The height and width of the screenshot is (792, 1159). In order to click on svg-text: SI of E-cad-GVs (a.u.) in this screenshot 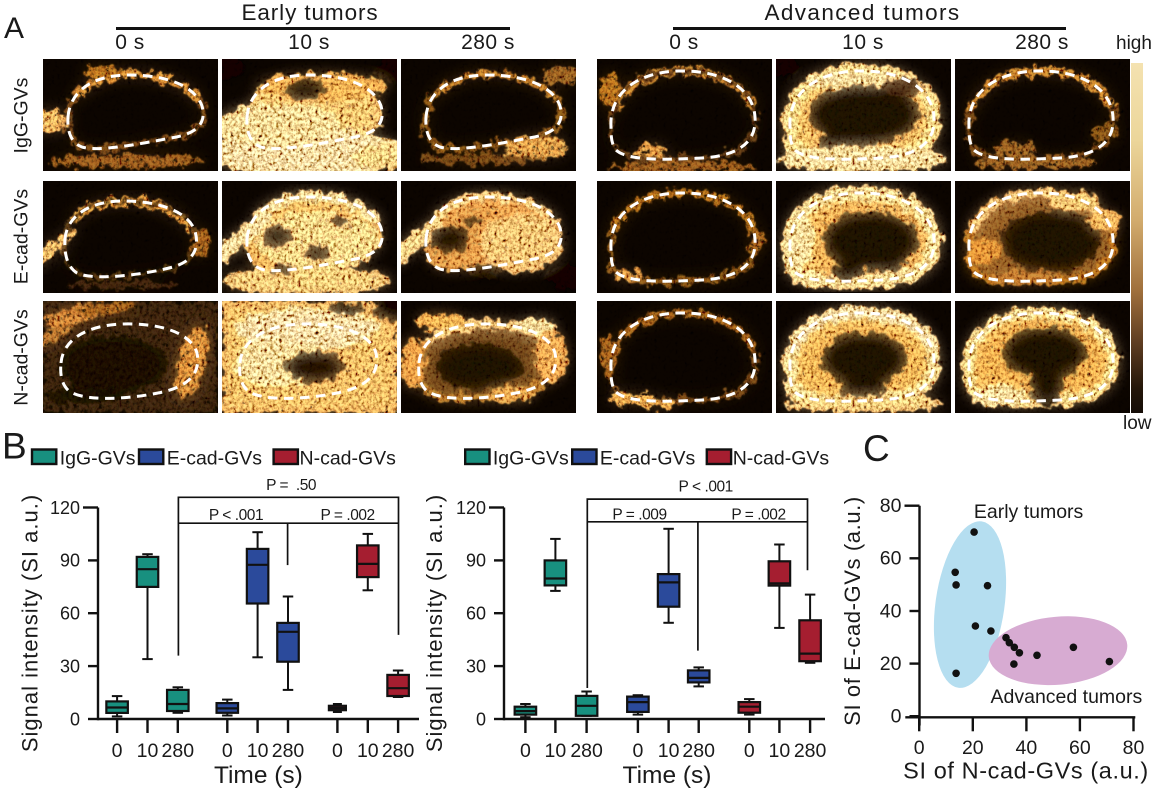, I will do `click(852, 611)`.